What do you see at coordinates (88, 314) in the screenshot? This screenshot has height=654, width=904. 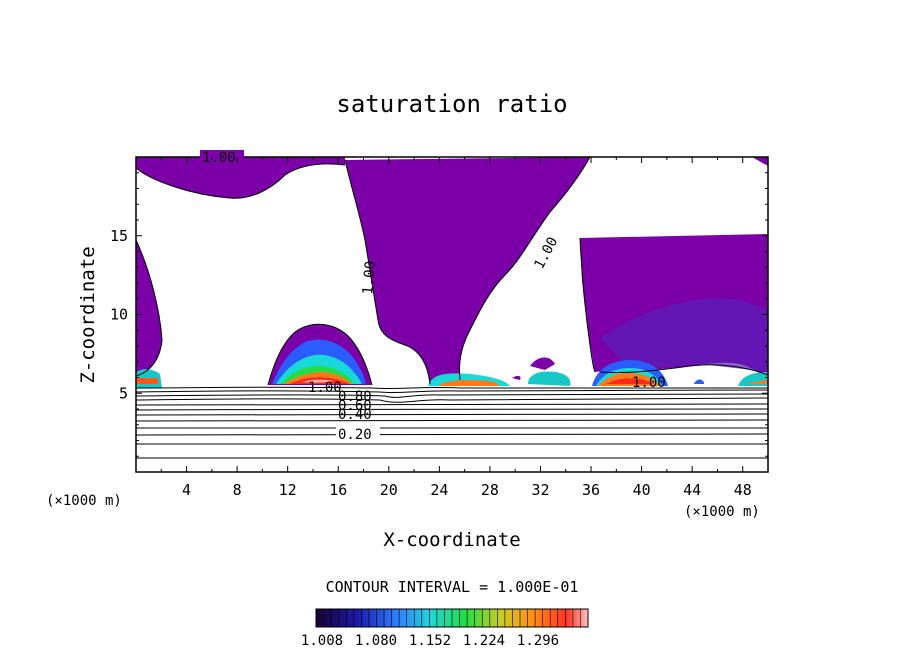 I see `y-axis-label: Z-coordinate` at bounding box center [88, 314].